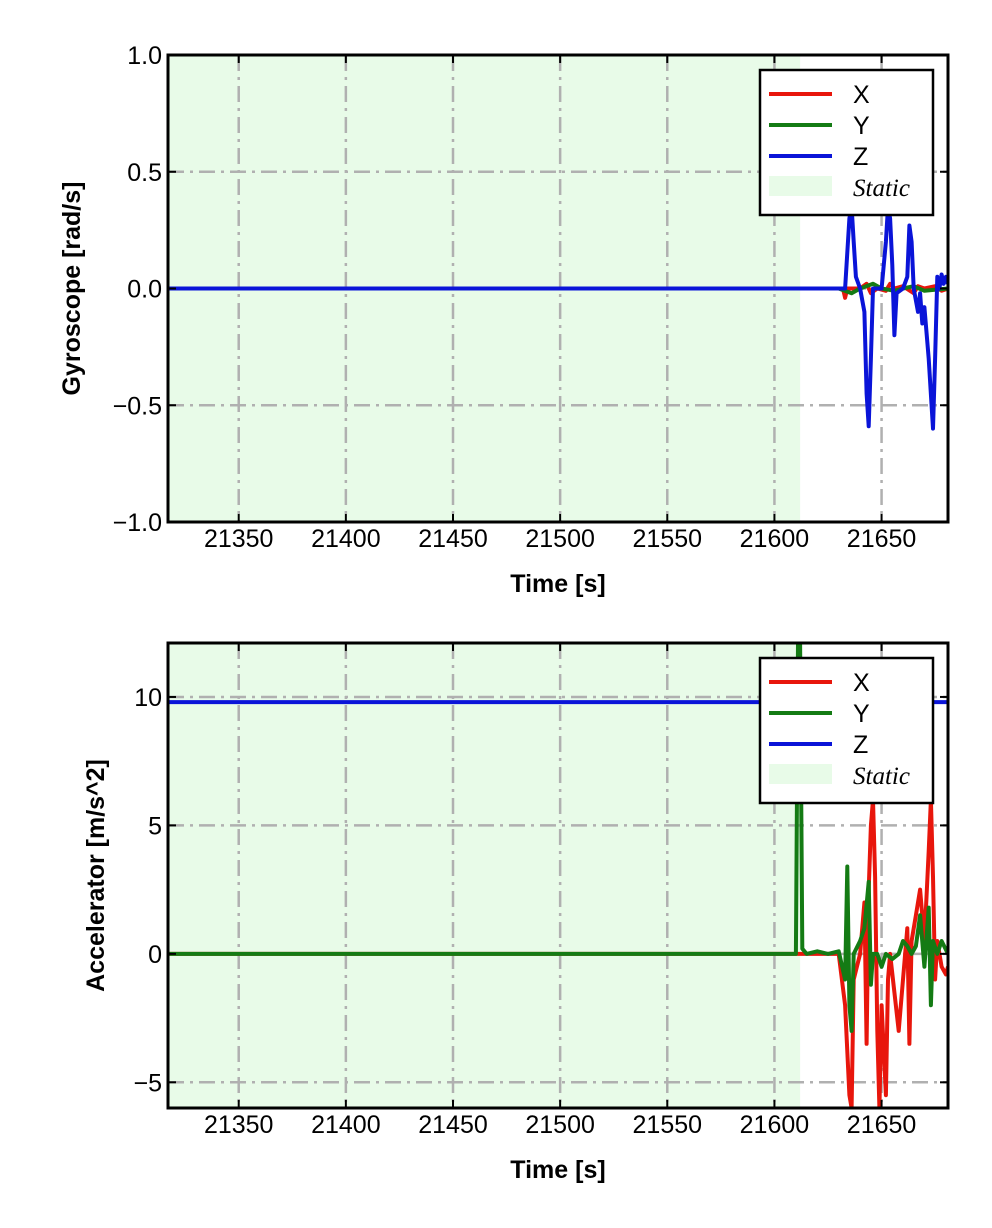 This screenshot has height=1228, width=992. Describe the element at coordinates (144, 56) in the screenshot. I see `y-tick-label: 1.0` at that location.